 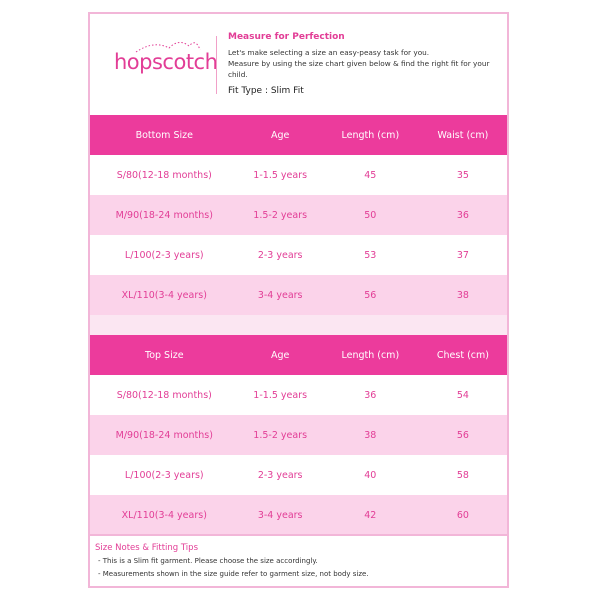 I want to click on table-cell: 37, so click(x=462, y=255).